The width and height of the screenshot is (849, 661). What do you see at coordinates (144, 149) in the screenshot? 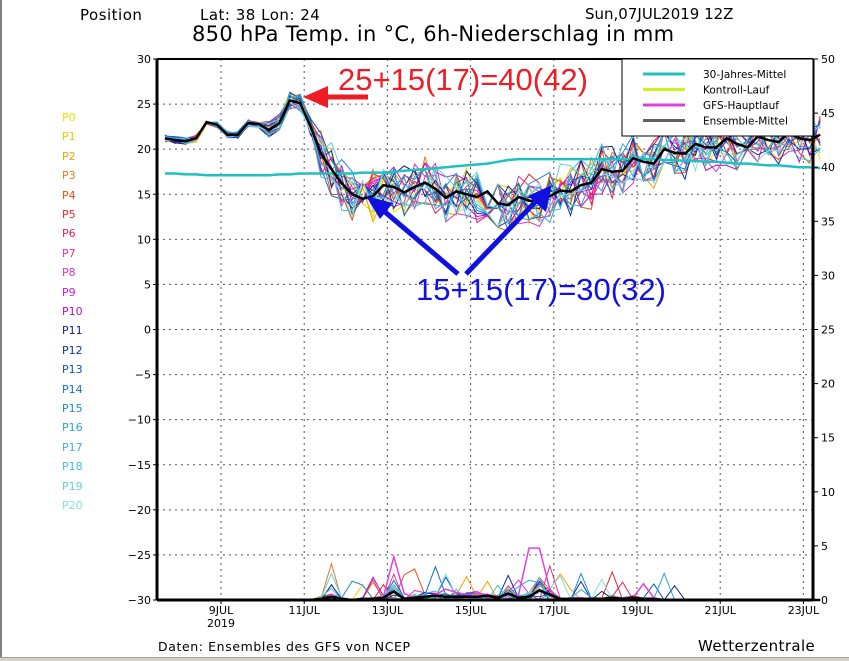
I see `y-left-tick-label: 20` at bounding box center [144, 149].